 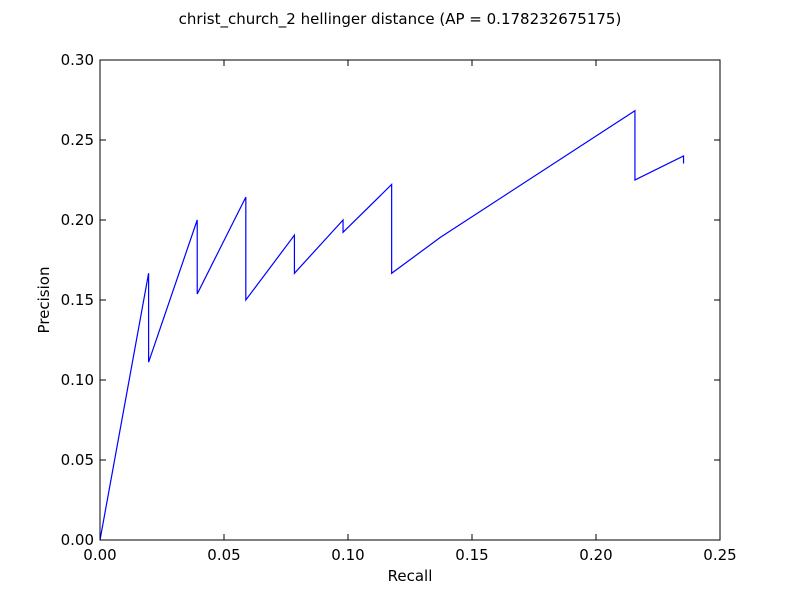 What do you see at coordinates (77, 220) in the screenshot?
I see `y-tick-label: 0.20` at bounding box center [77, 220].